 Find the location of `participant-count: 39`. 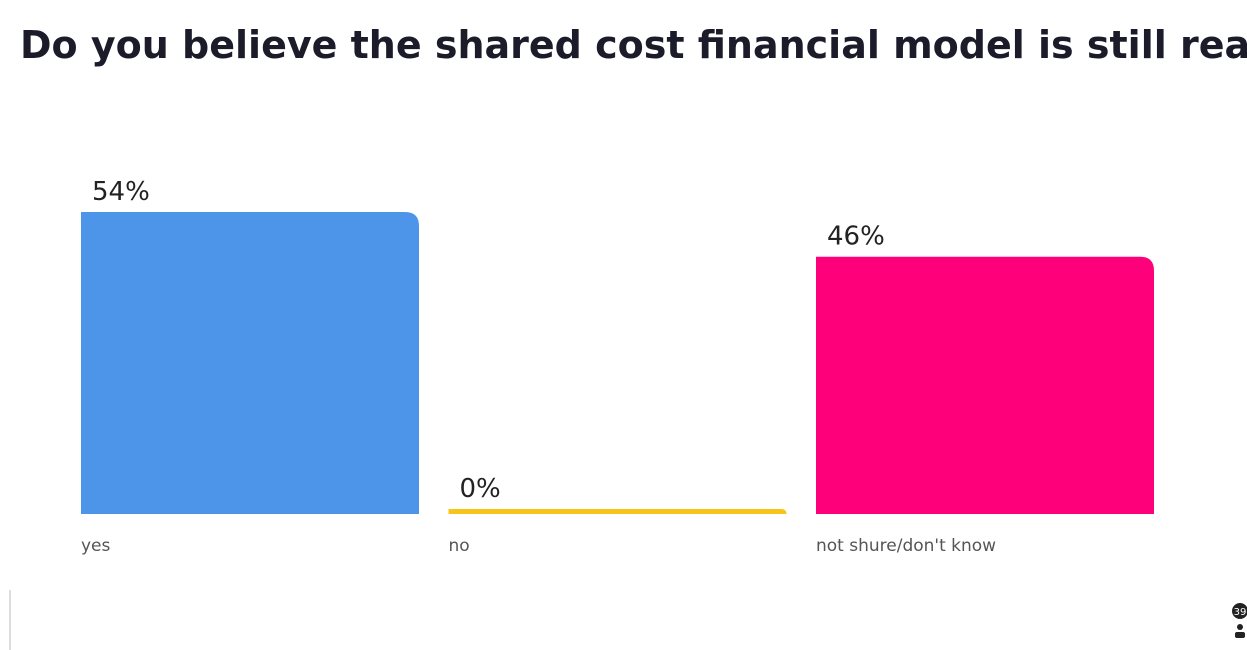

participant-count: 39 is located at coordinates (1240, 612).